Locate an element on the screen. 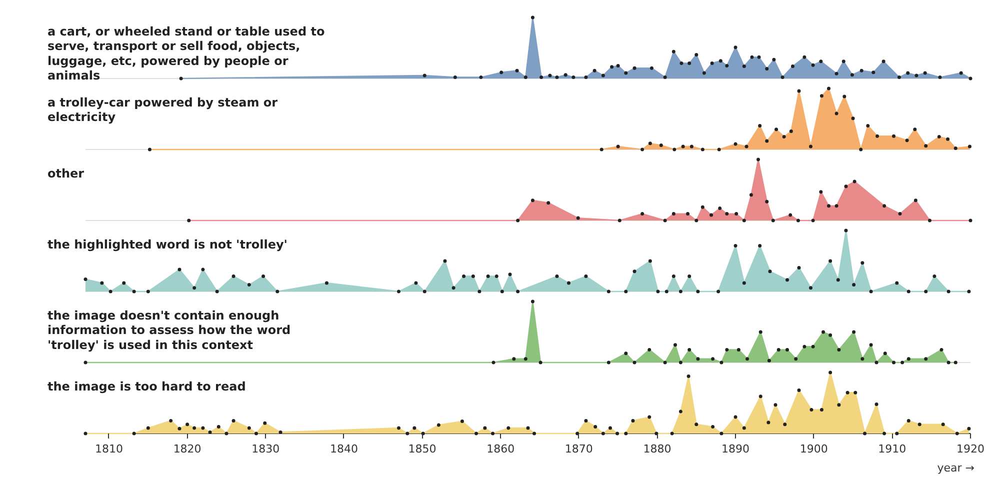 This screenshot has width=1000, height=504. text: other is located at coordinates (66, 173).